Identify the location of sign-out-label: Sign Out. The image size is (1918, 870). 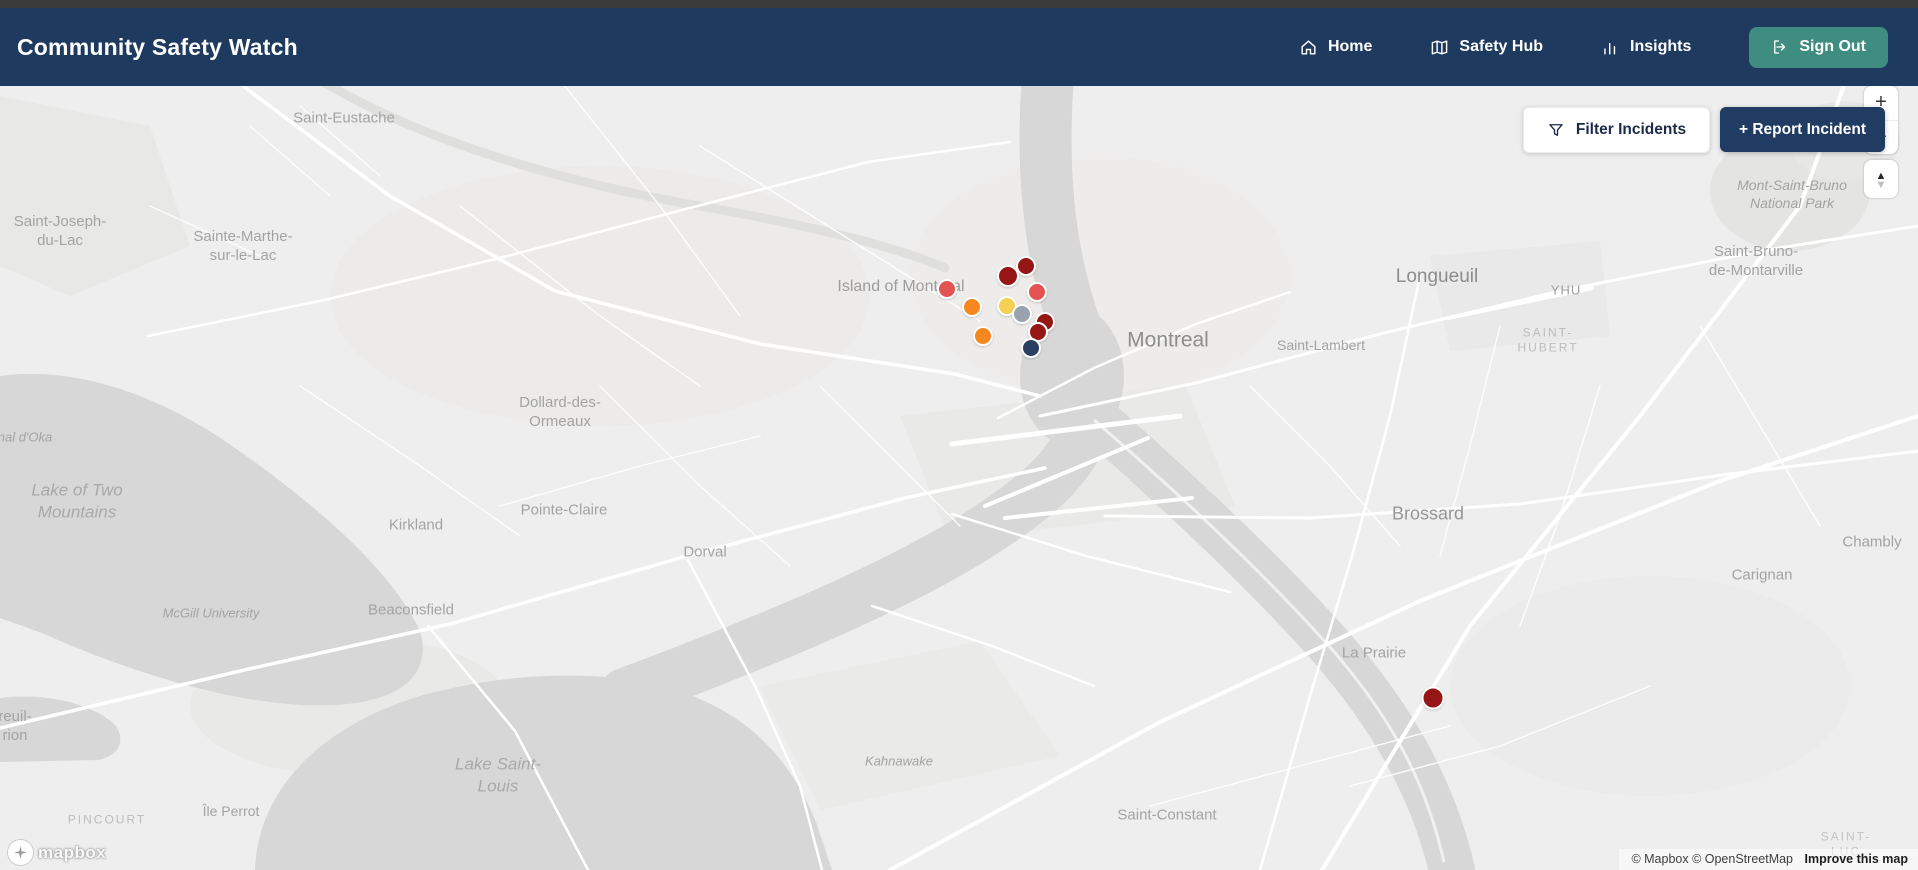
(1832, 46).